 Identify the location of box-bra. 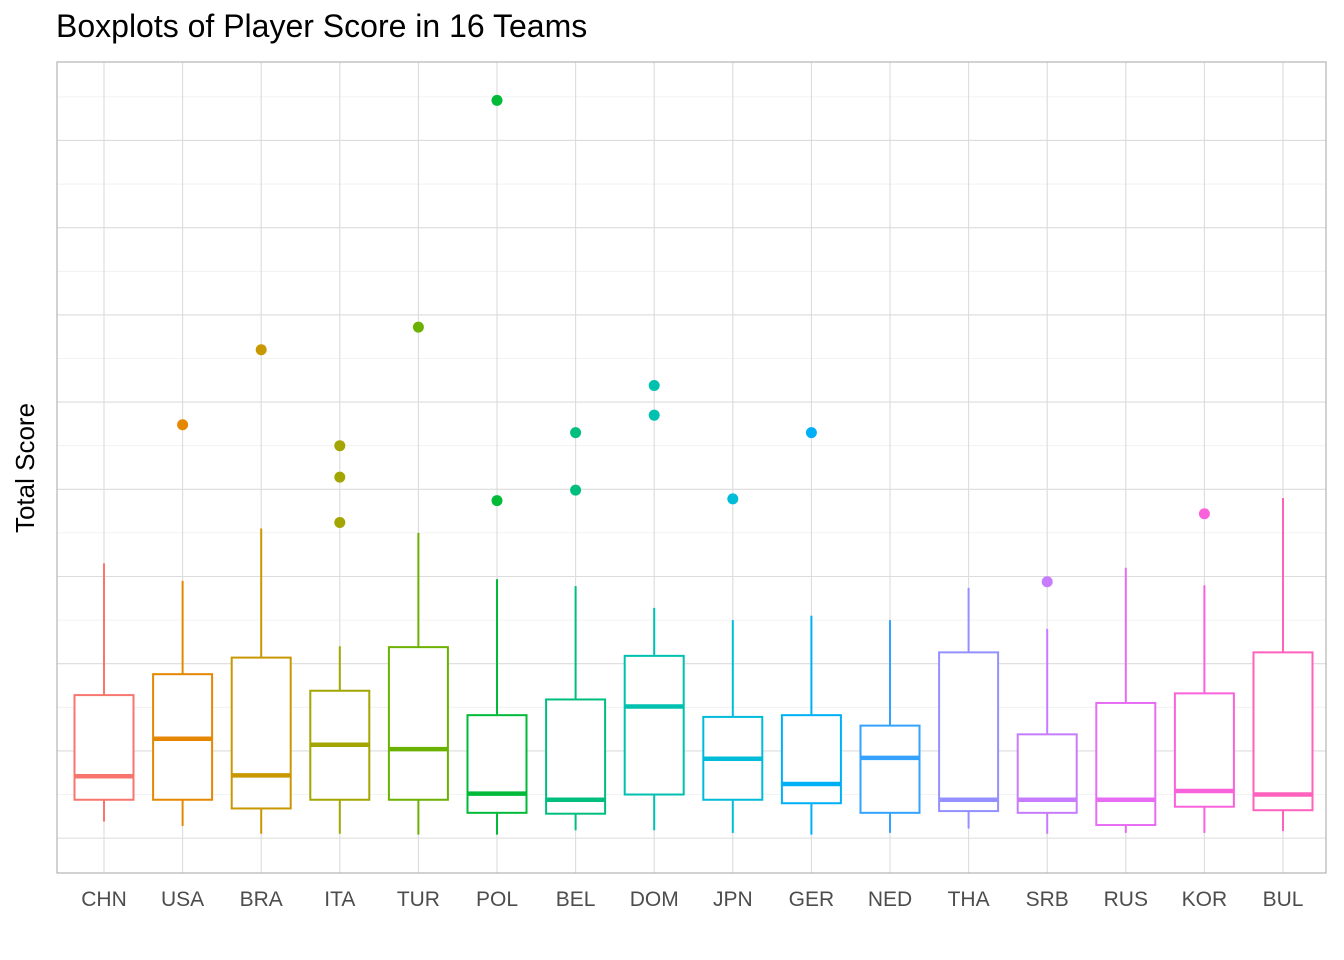
(261, 589).